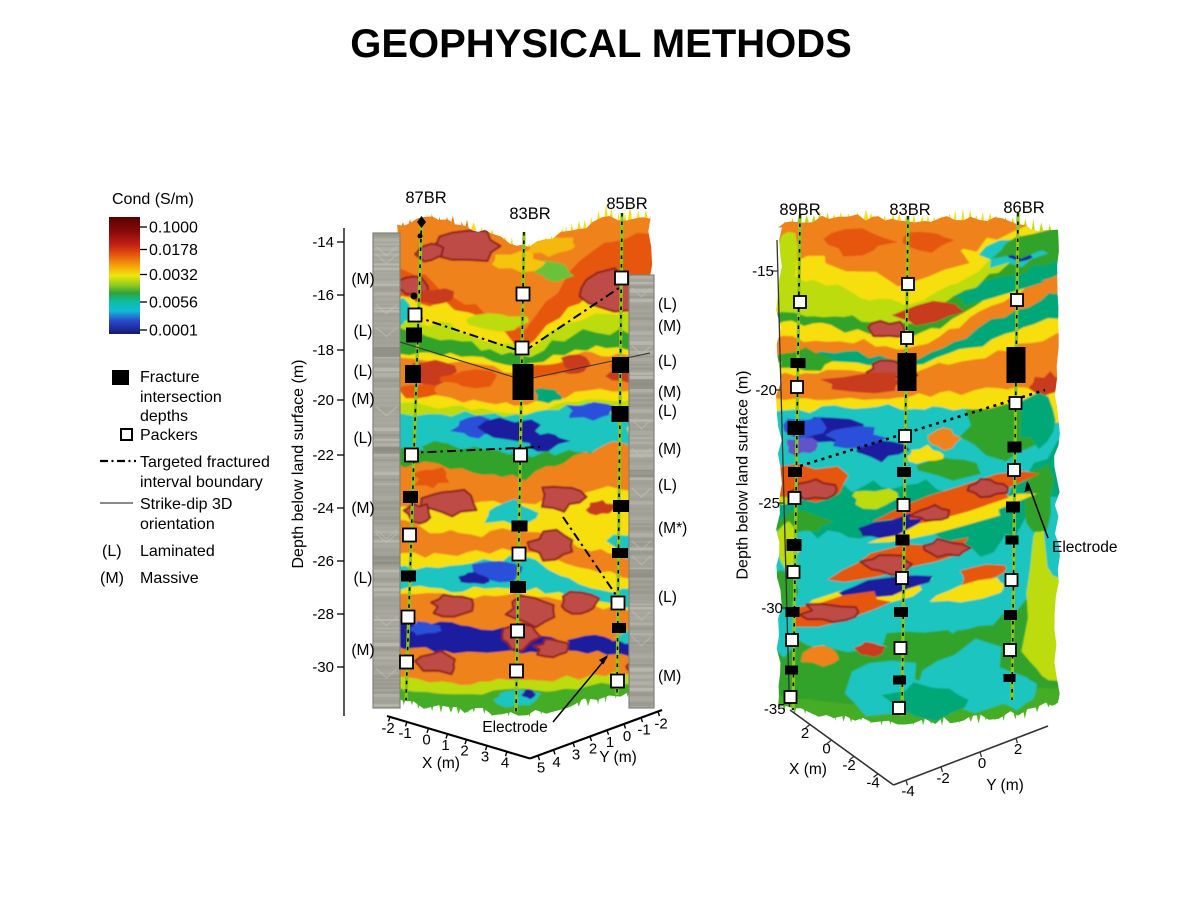 The width and height of the screenshot is (1200, 900). I want to click on svg-text: Targeted fractured, so click(205, 462).